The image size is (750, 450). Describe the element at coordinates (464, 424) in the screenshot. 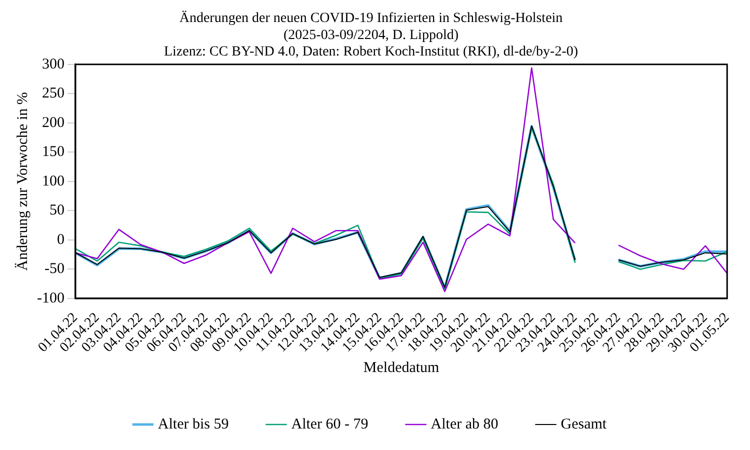

I see `legend-label: Alter ab 80` at that location.